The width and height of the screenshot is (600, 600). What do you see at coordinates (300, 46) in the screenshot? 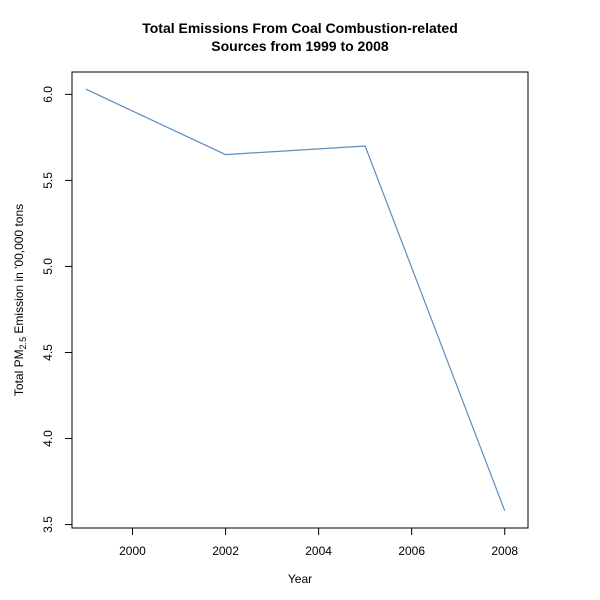
I see `chart-title-line2: Sources from 1999 to 2008` at bounding box center [300, 46].